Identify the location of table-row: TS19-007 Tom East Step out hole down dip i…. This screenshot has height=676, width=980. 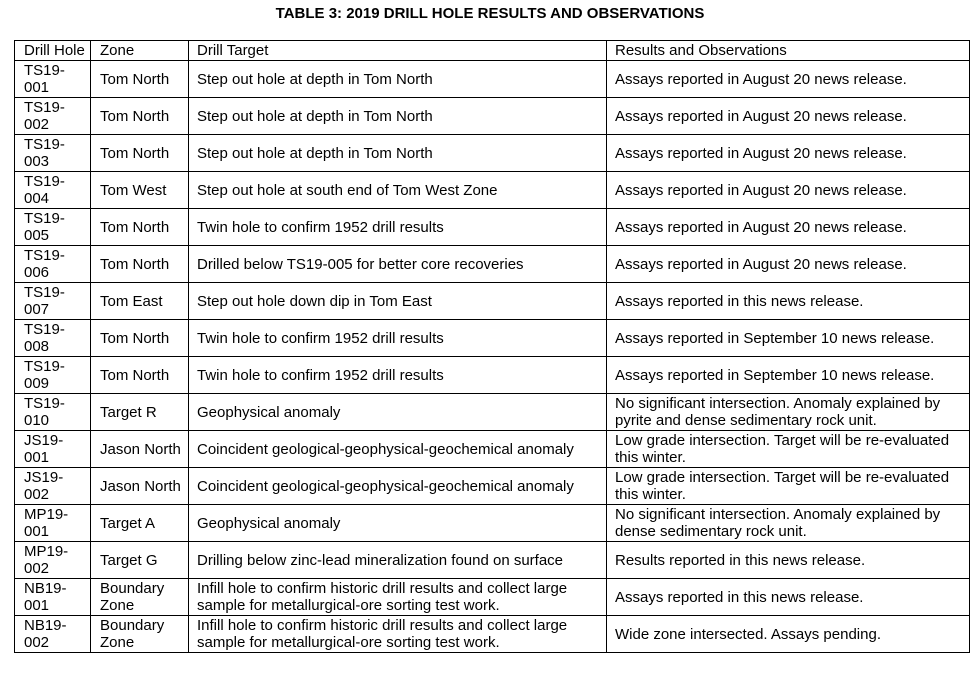
(492, 301).